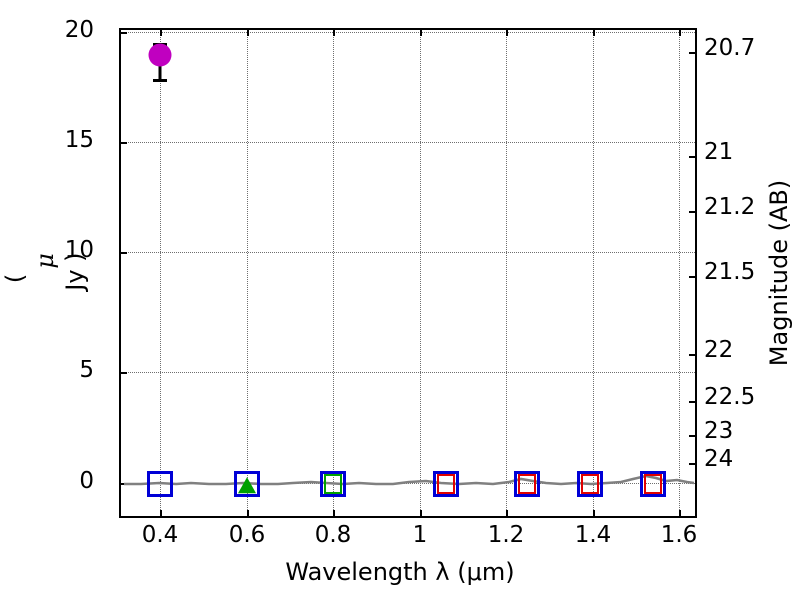 The image size is (800, 600). Describe the element at coordinates (333, 535) in the screenshot. I see `xtick-label: 0.8` at that location.